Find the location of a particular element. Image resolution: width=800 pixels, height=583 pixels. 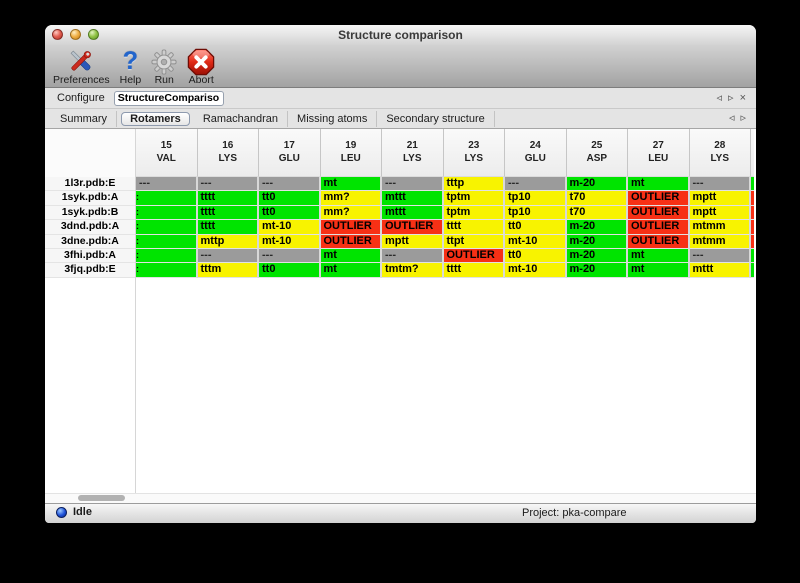

close-window-button is located at coordinates (57, 34).